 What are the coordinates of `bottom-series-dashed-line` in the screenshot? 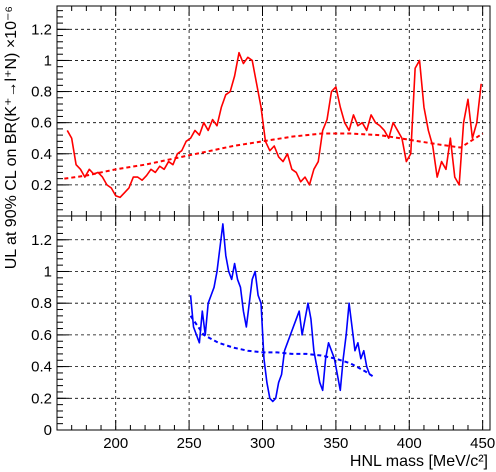 It's located at (281, 346).